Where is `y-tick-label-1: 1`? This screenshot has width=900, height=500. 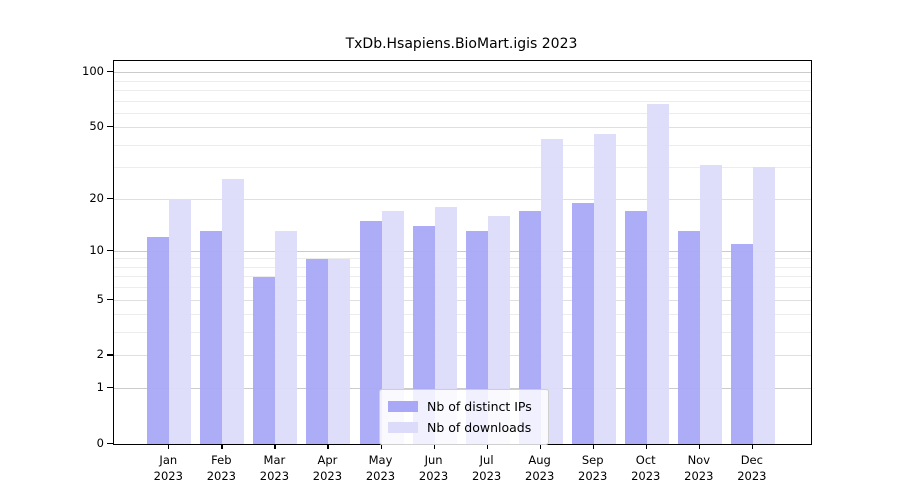 y-tick-label-1: 1 is located at coordinates (100, 387).